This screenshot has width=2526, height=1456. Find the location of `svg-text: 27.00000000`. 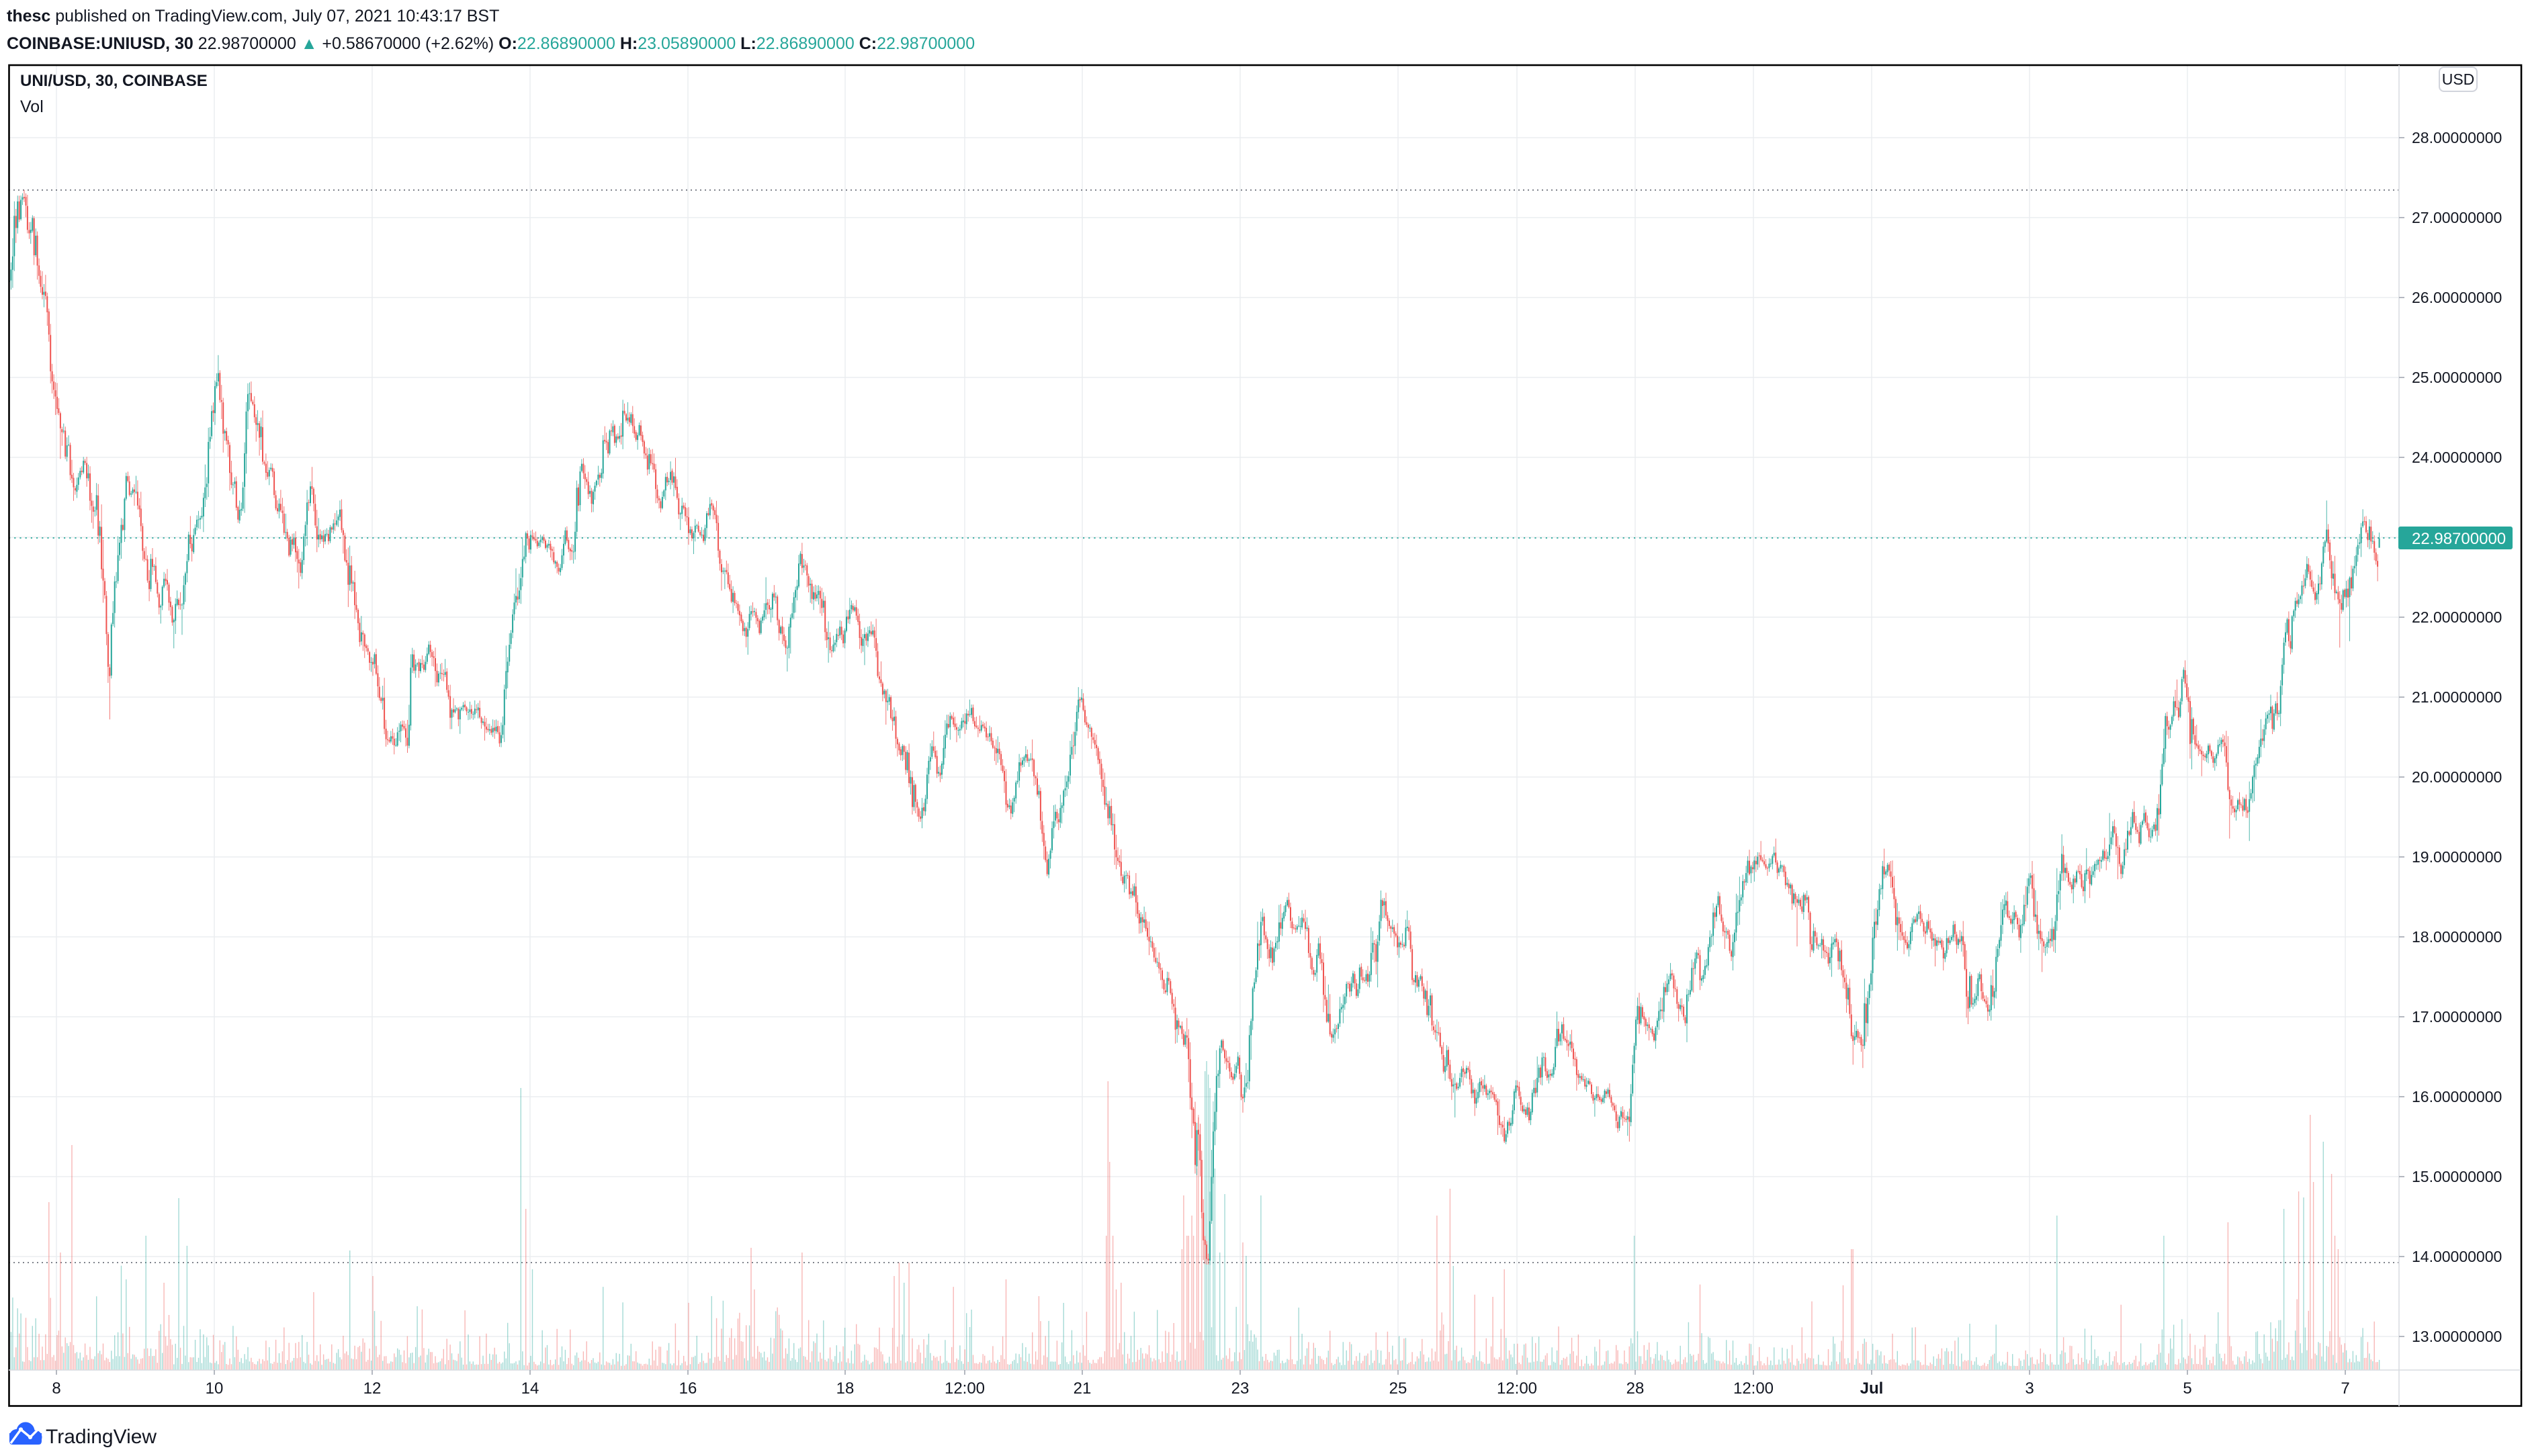

svg-text: 27.00000000 is located at coordinates (2457, 217).